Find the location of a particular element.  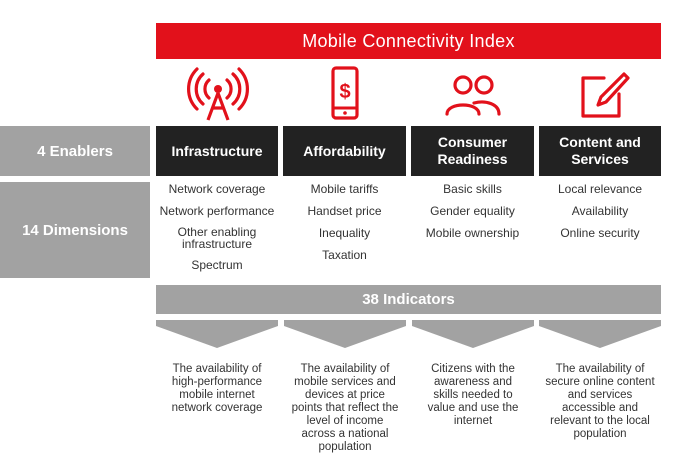

dimension-item: Mobile ownership is located at coordinates (472, 233).